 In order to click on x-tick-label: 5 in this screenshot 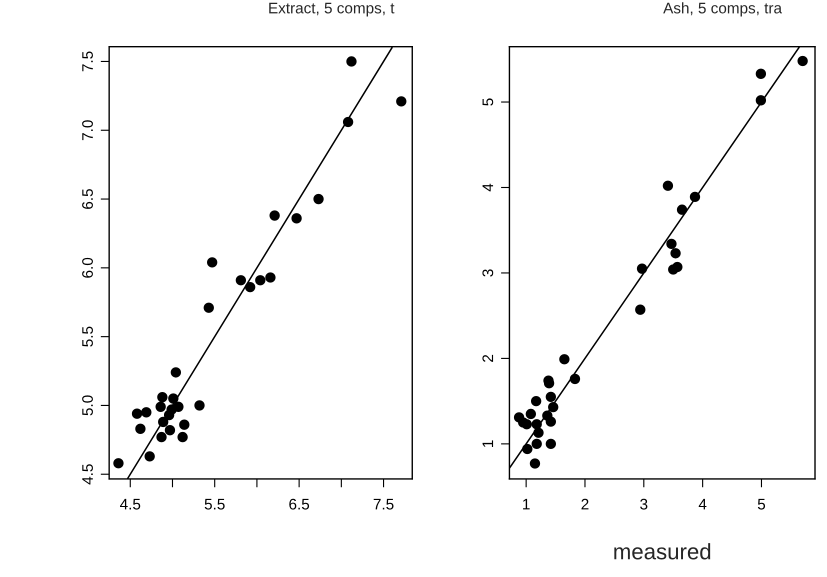, I will do `click(762, 504)`.